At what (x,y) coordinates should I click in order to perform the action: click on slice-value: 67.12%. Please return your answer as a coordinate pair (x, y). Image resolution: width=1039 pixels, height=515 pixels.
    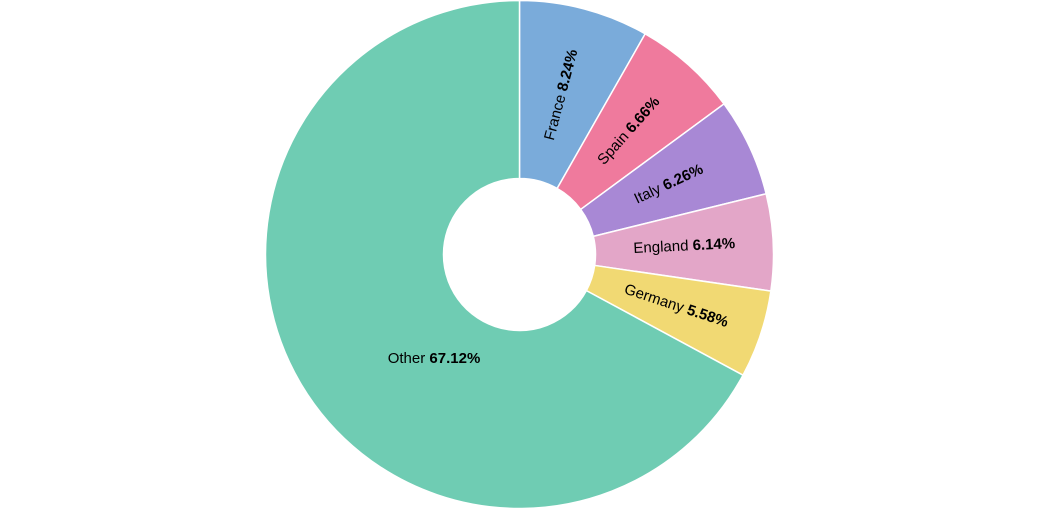
    Looking at the image, I should click on (454, 358).